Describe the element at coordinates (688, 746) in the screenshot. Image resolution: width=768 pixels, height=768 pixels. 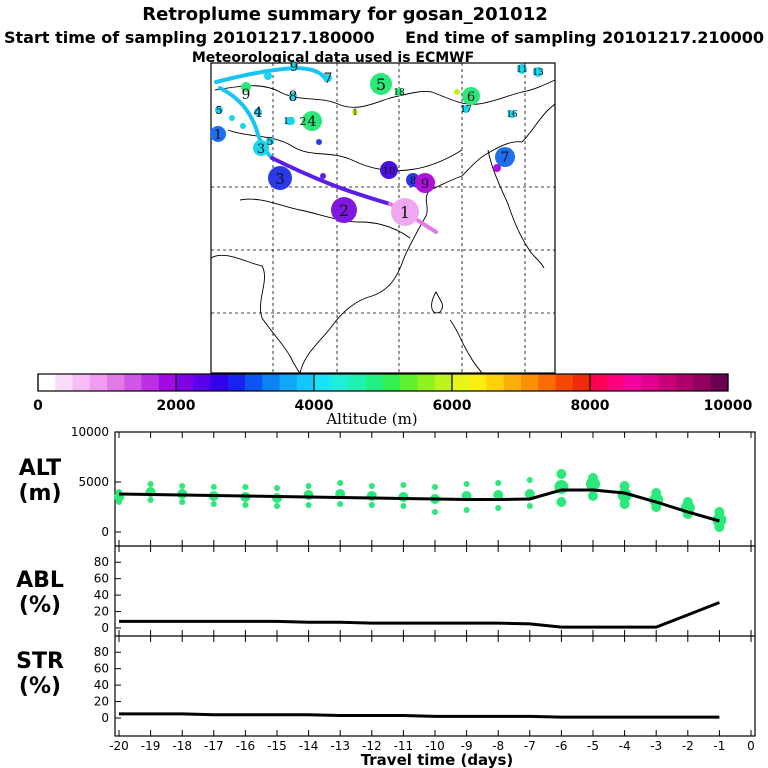
I see `x-tick-label: -2` at that location.